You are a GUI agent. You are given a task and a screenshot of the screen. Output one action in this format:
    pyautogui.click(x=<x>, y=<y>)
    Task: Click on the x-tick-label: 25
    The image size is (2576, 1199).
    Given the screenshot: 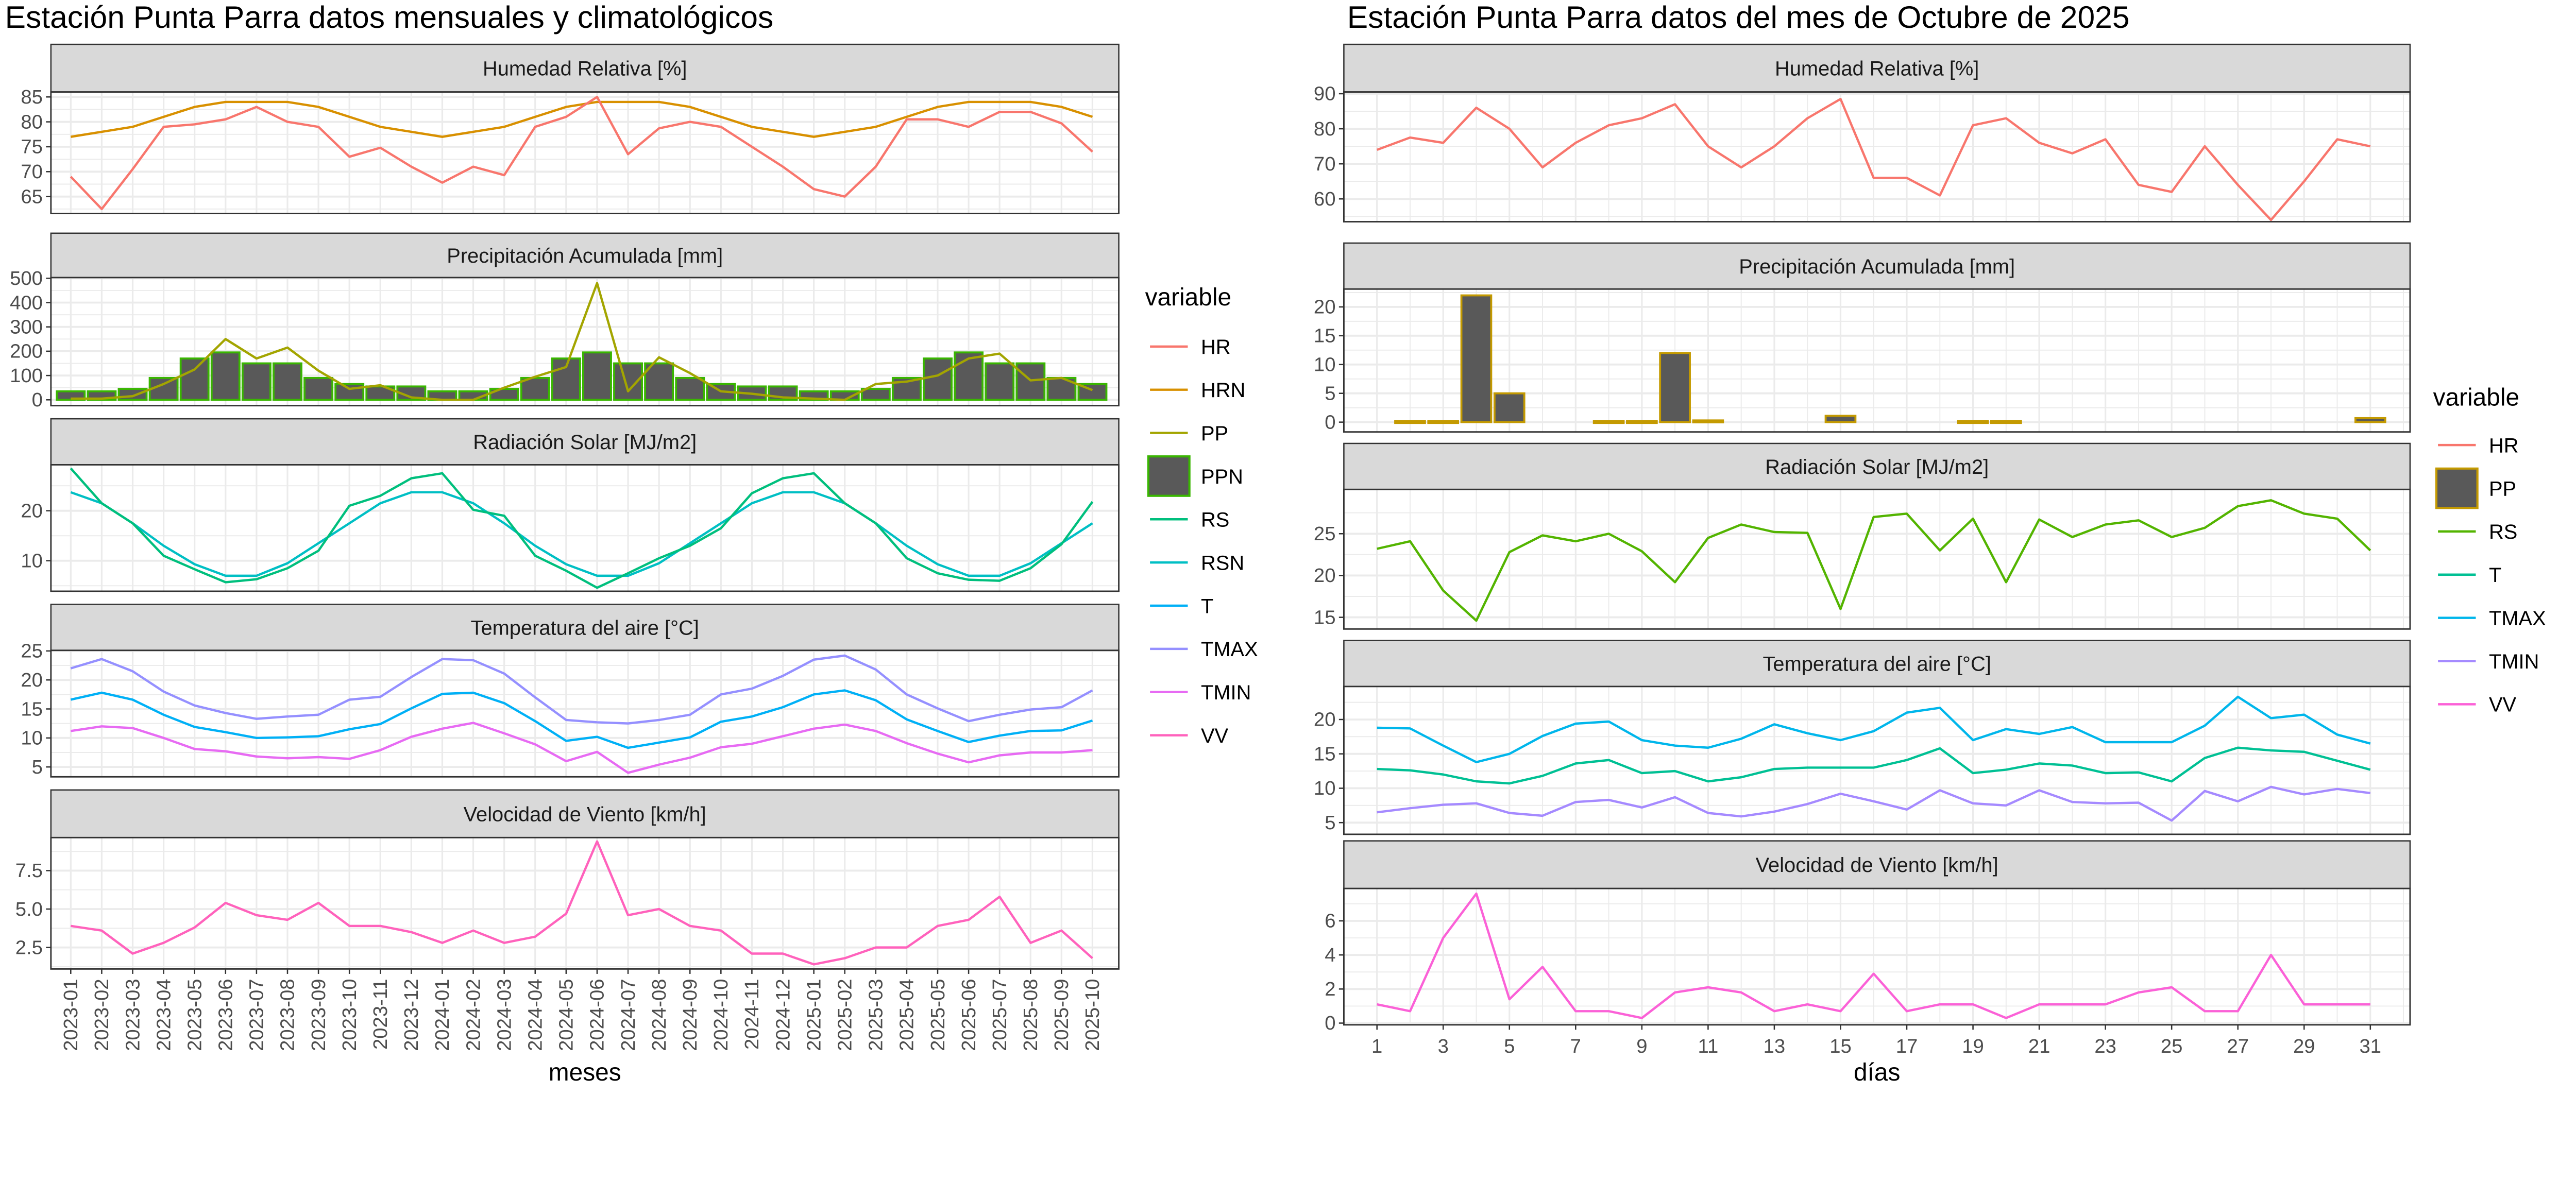 What is the action you would take?
    pyautogui.click(x=2172, y=1046)
    